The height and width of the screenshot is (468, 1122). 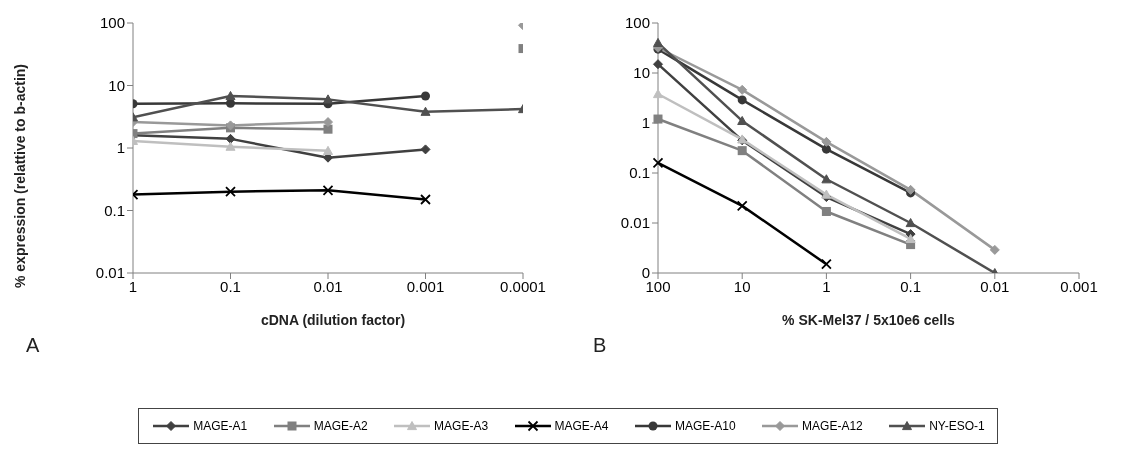 What do you see at coordinates (832, 426) in the screenshot?
I see `legend-label: MAGE-A12` at bounding box center [832, 426].